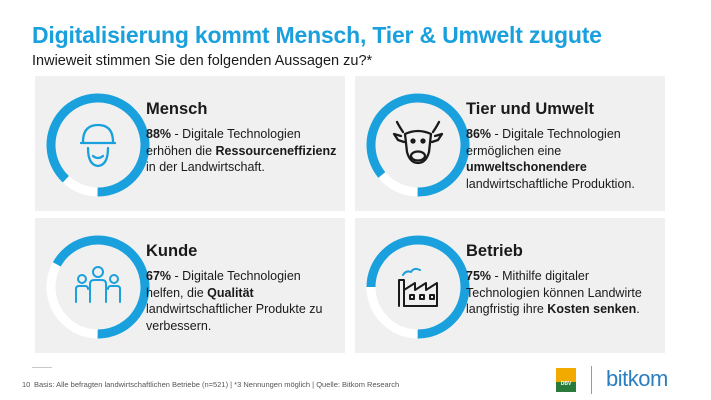 Image resolution: width=711 pixels, height=400 pixels. Describe the element at coordinates (494, 251) in the screenshot. I see `card-heading: Betrieb` at that location.